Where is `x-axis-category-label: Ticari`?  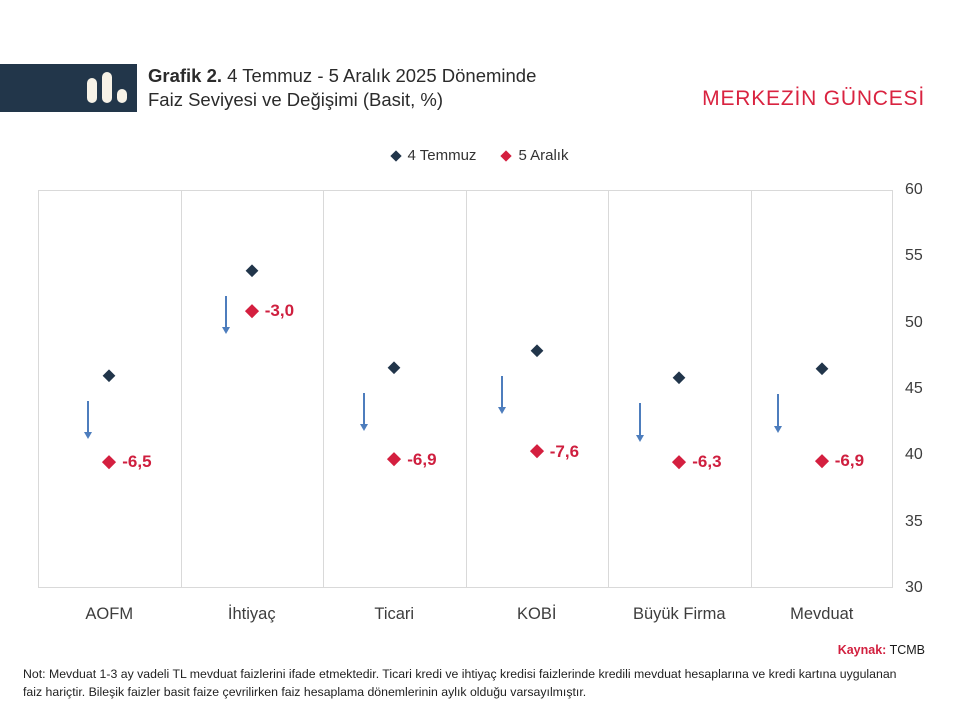
x-axis-category-label: Ticari is located at coordinates (394, 614).